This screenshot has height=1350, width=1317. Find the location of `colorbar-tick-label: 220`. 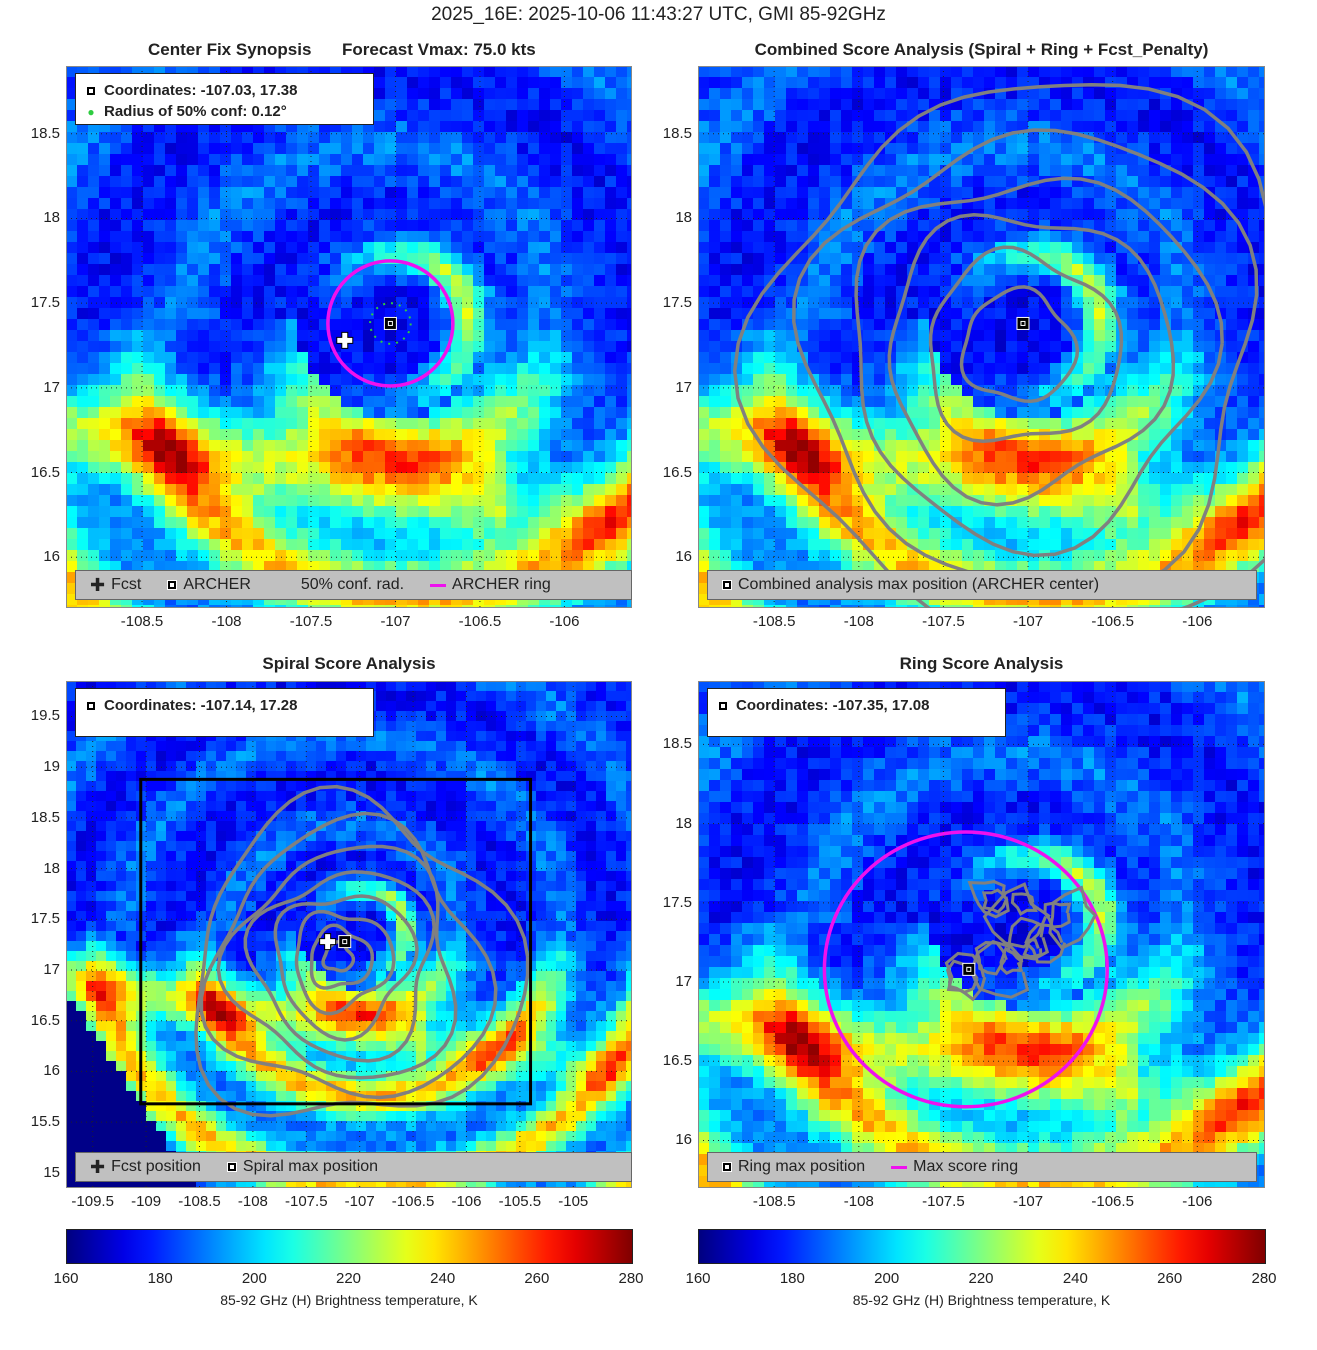

colorbar-tick-label: 220 is located at coordinates (348, 1278).